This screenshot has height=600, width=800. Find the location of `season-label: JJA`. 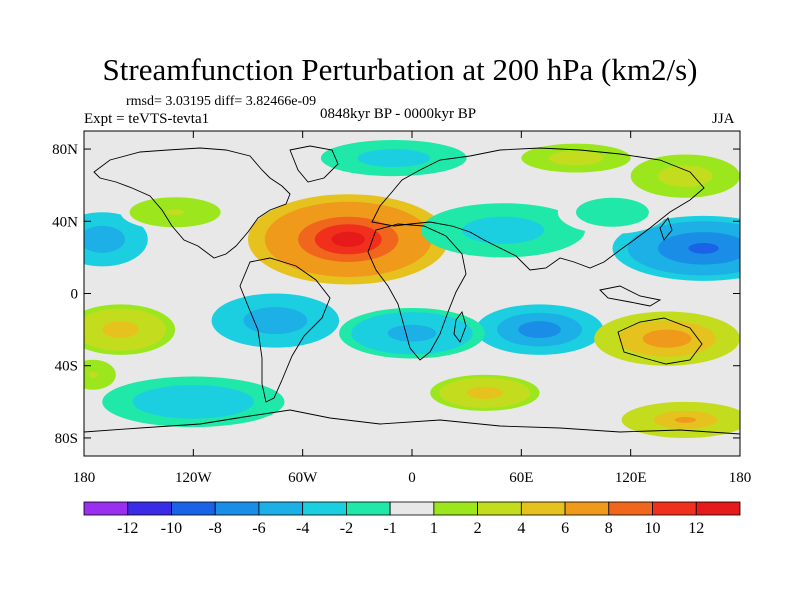

season-label: JJA is located at coordinates (723, 119).